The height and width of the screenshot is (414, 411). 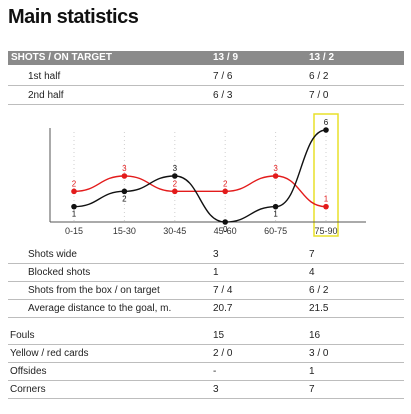 What do you see at coordinates (319, 95) in the screenshot?
I see `half-team2: 7 / 0` at bounding box center [319, 95].